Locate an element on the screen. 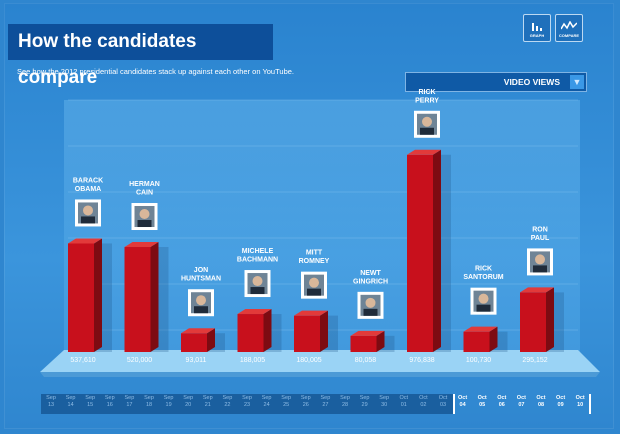 The image size is (620, 434). chevron-down-icon: ▼ is located at coordinates (577, 82).